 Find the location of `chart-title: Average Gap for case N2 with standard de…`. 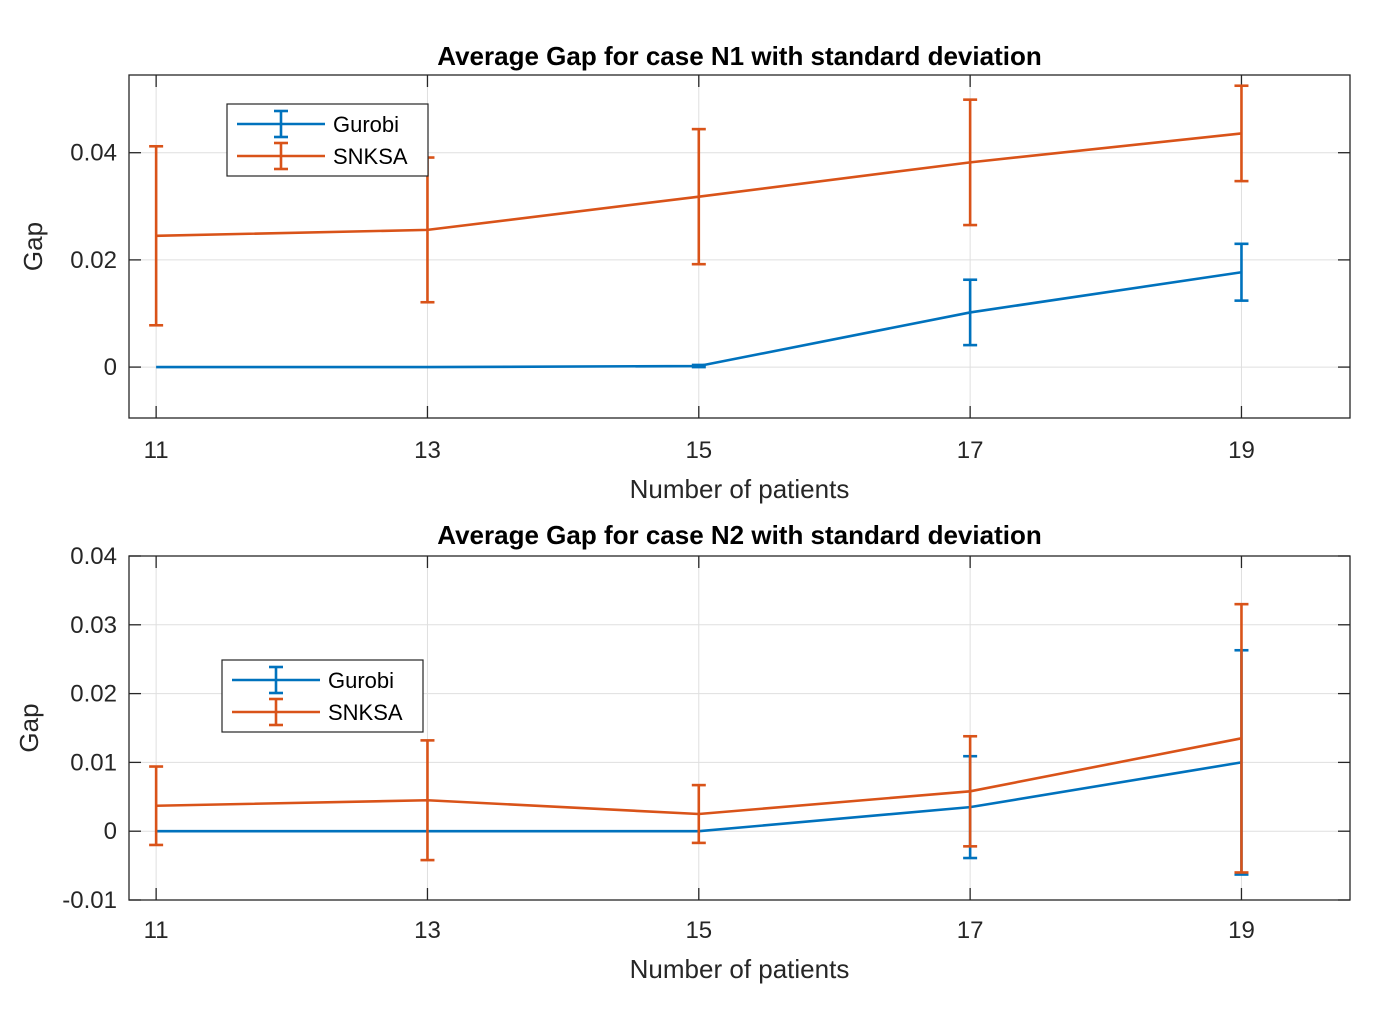

chart-title: Average Gap for case N2 with standard de… is located at coordinates (739, 535).